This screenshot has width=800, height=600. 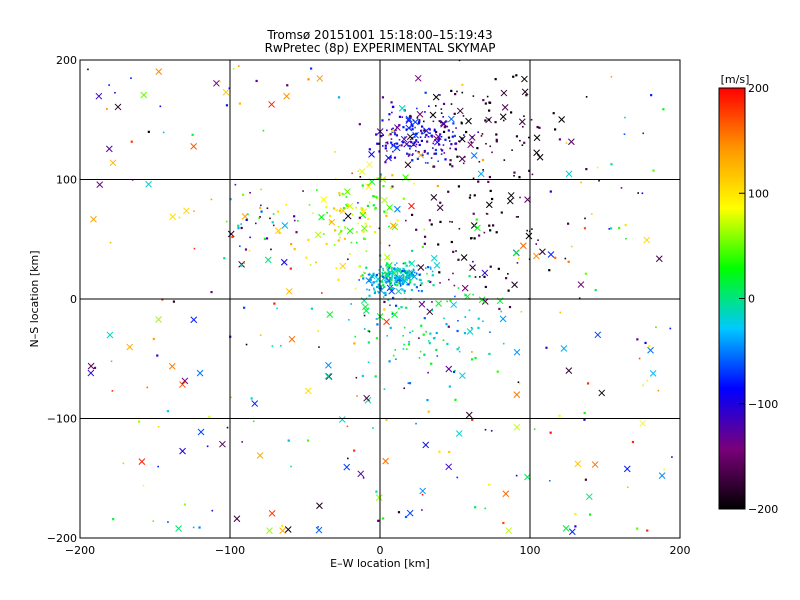 What do you see at coordinates (73, 299) in the screenshot?
I see `y-tick-label: 0` at bounding box center [73, 299].